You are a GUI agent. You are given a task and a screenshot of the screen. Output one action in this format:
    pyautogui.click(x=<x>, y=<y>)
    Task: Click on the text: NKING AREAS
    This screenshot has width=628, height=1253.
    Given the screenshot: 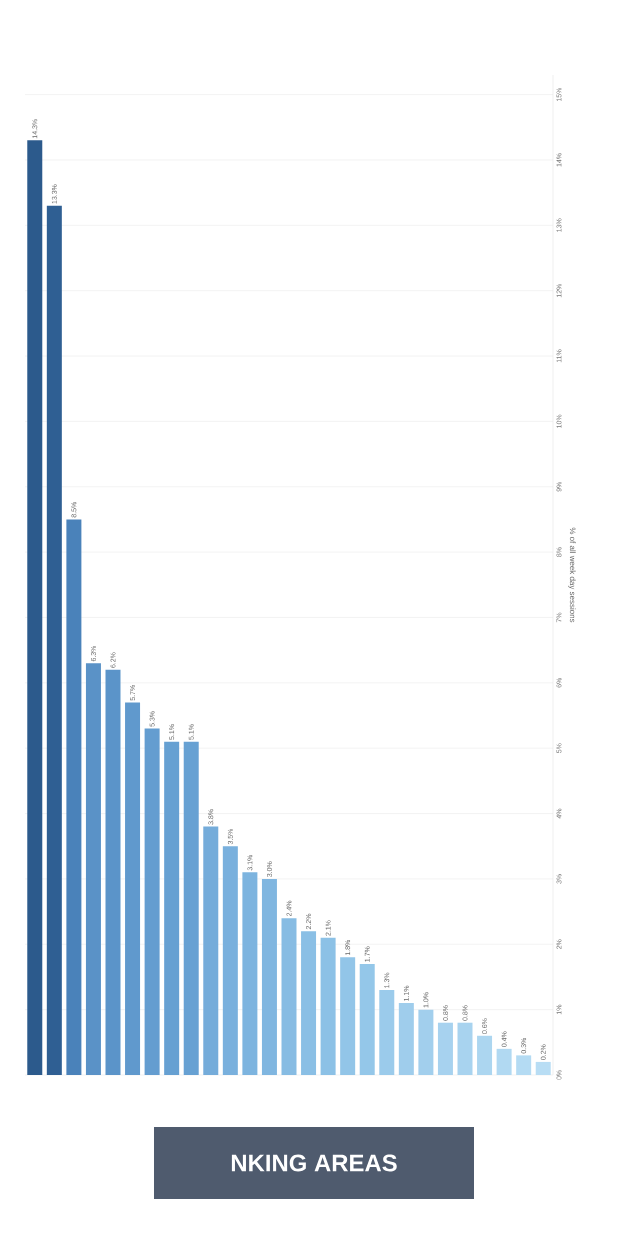 What is the action you would take?
    pyautogui.click(x=314, y=1163)
    